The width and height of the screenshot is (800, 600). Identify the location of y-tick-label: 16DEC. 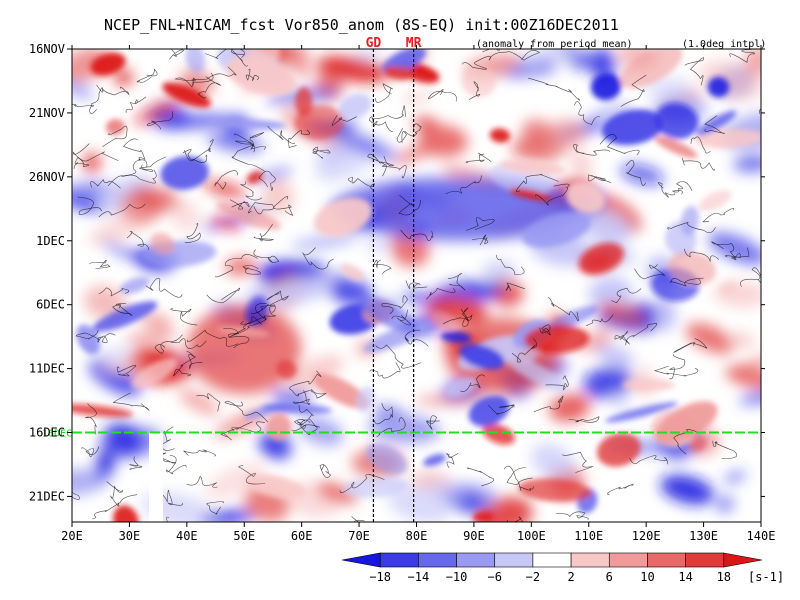
(47, 433).